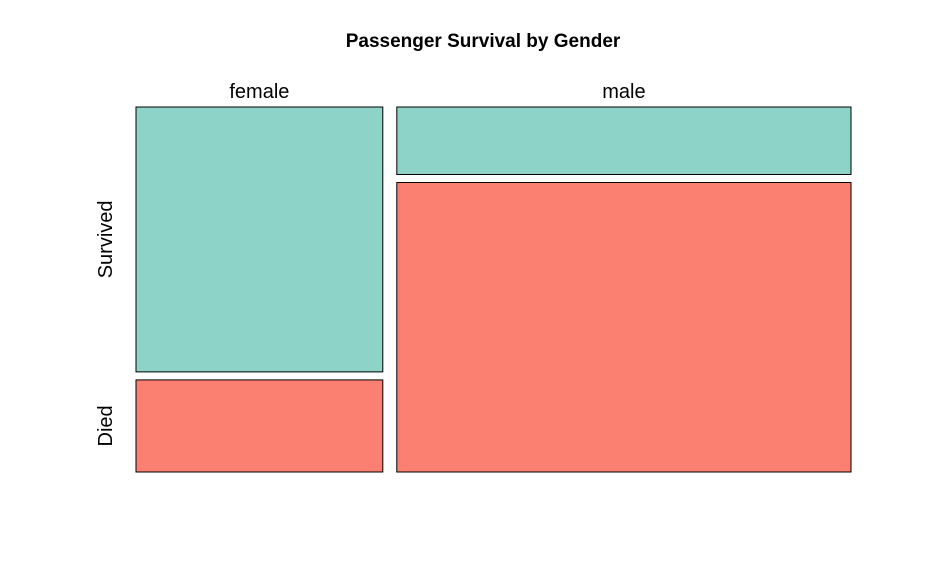  I want to click on chart-title: Passenger Survival by Gender, so click(483, 41).